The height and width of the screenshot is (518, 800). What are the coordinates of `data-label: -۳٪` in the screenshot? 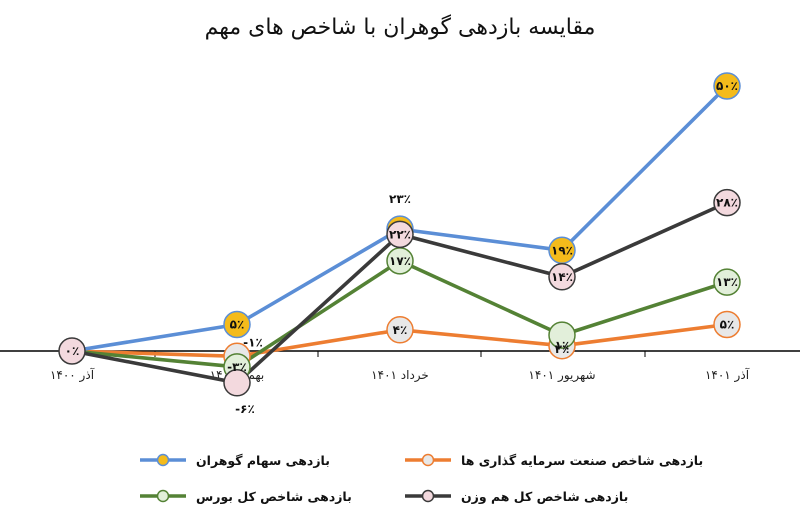 It's located at (237, 367).